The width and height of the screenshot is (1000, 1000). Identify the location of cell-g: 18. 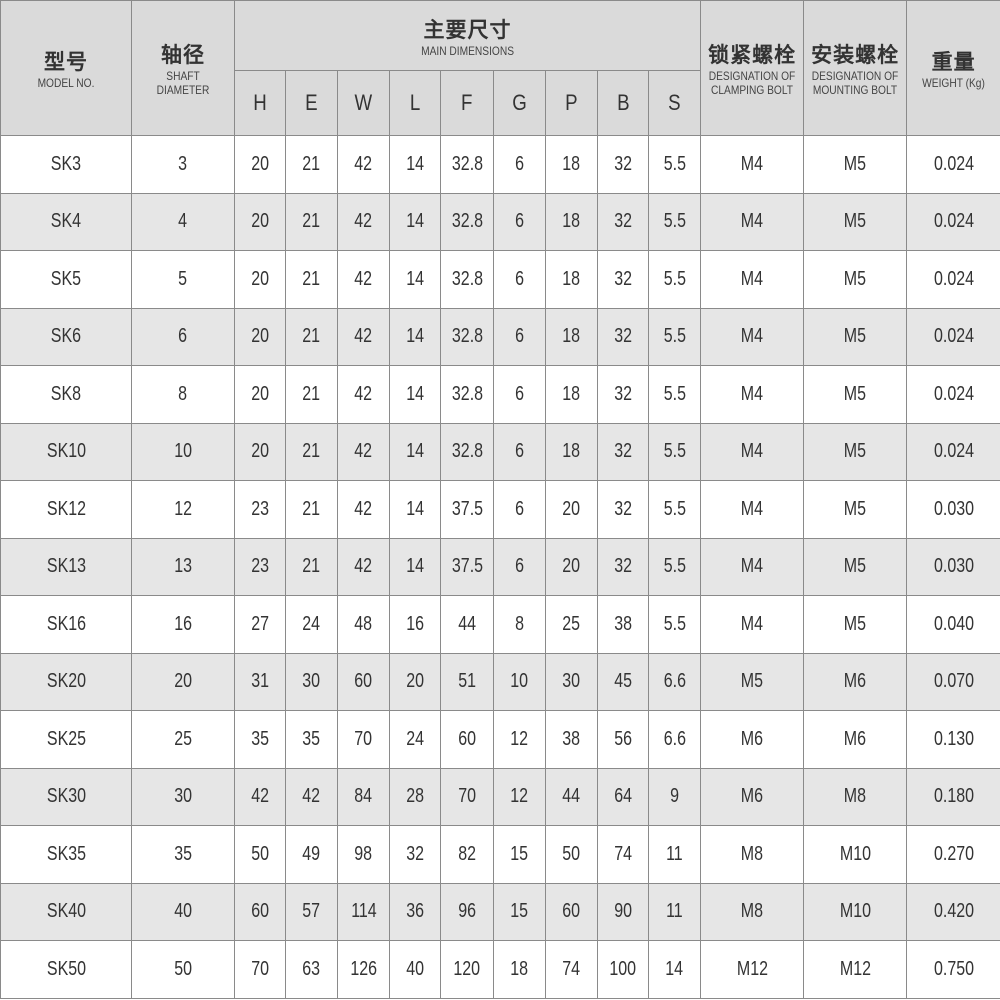
(519, 969).